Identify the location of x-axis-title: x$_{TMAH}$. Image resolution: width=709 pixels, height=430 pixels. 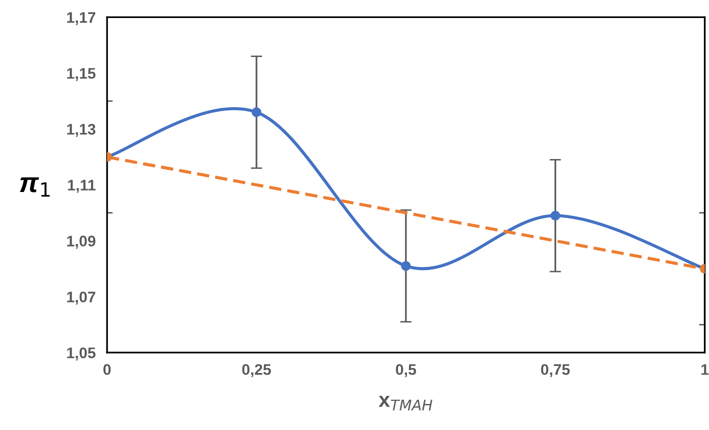
(405, 403).